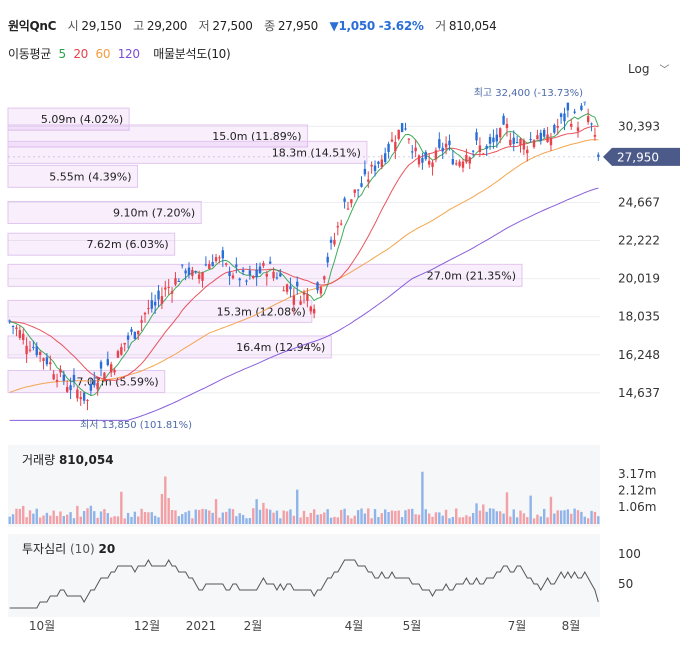  What do you see at coordinates (639, 241) in the screenshot?
I see `y-tick-label: 22,222` at bounding box center [639, 241].